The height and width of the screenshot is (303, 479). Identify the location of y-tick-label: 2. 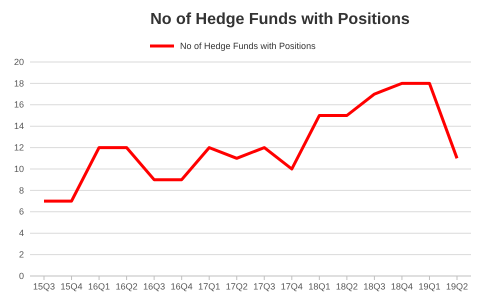
(21, 254).